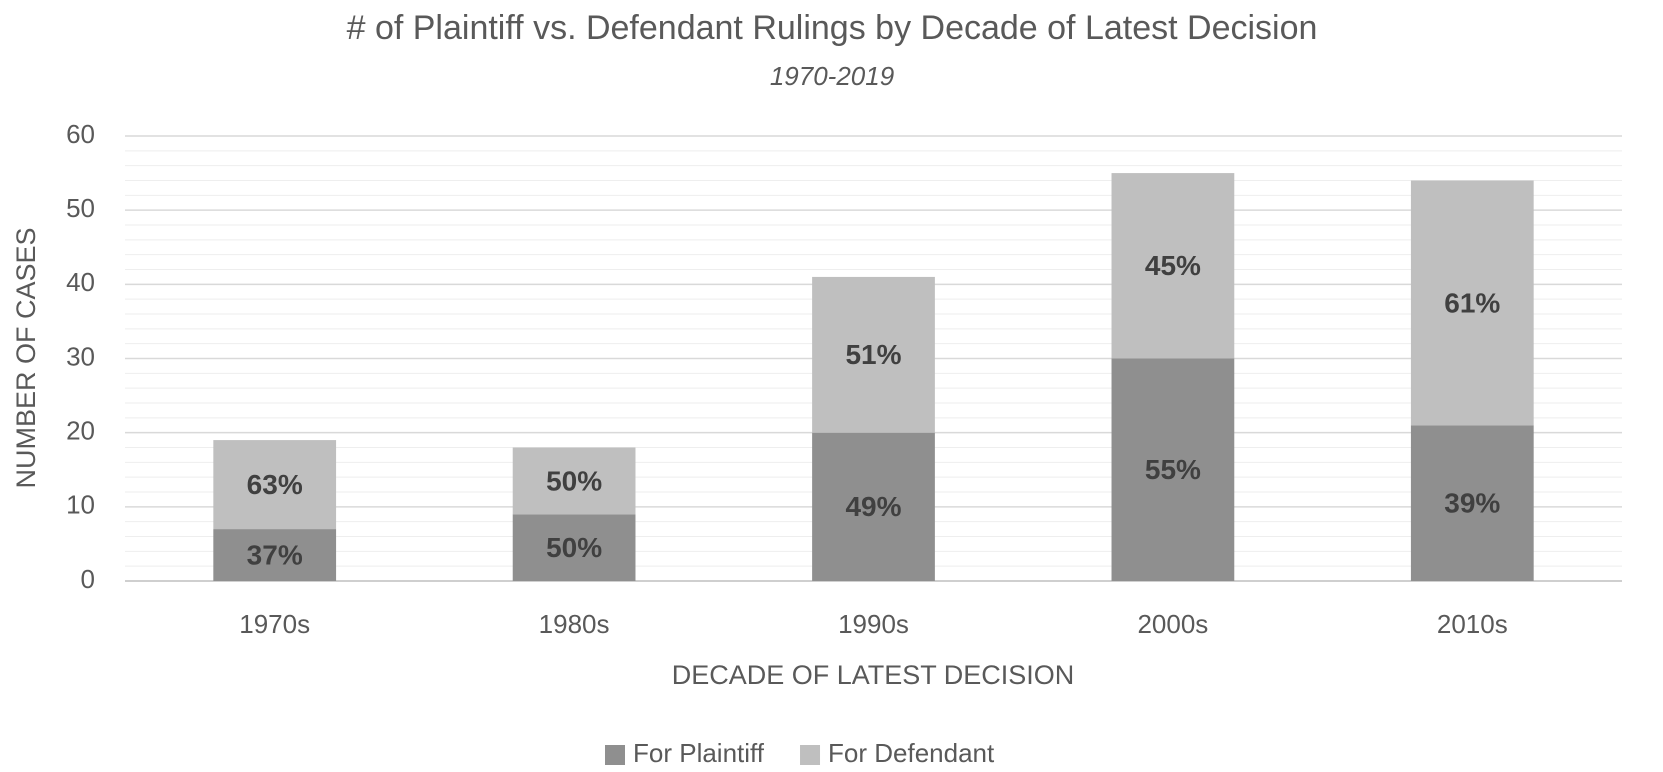  Describe the element at coordinates (873, 675) in the screenshot. I see `x-axis-label: DECADE OF LATEST DECISION` at that location.